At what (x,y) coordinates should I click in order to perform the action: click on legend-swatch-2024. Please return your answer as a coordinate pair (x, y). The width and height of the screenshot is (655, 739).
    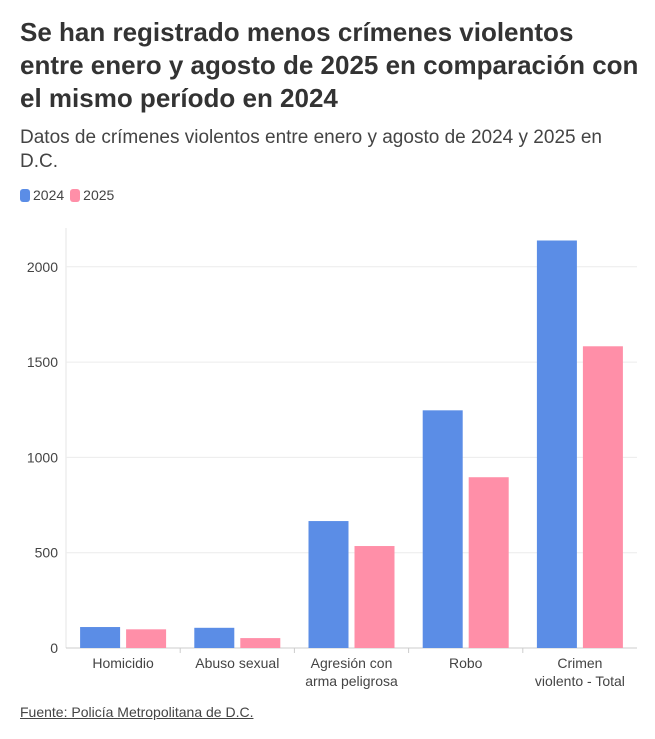
    Looking at the image, I should click on (25, 195).